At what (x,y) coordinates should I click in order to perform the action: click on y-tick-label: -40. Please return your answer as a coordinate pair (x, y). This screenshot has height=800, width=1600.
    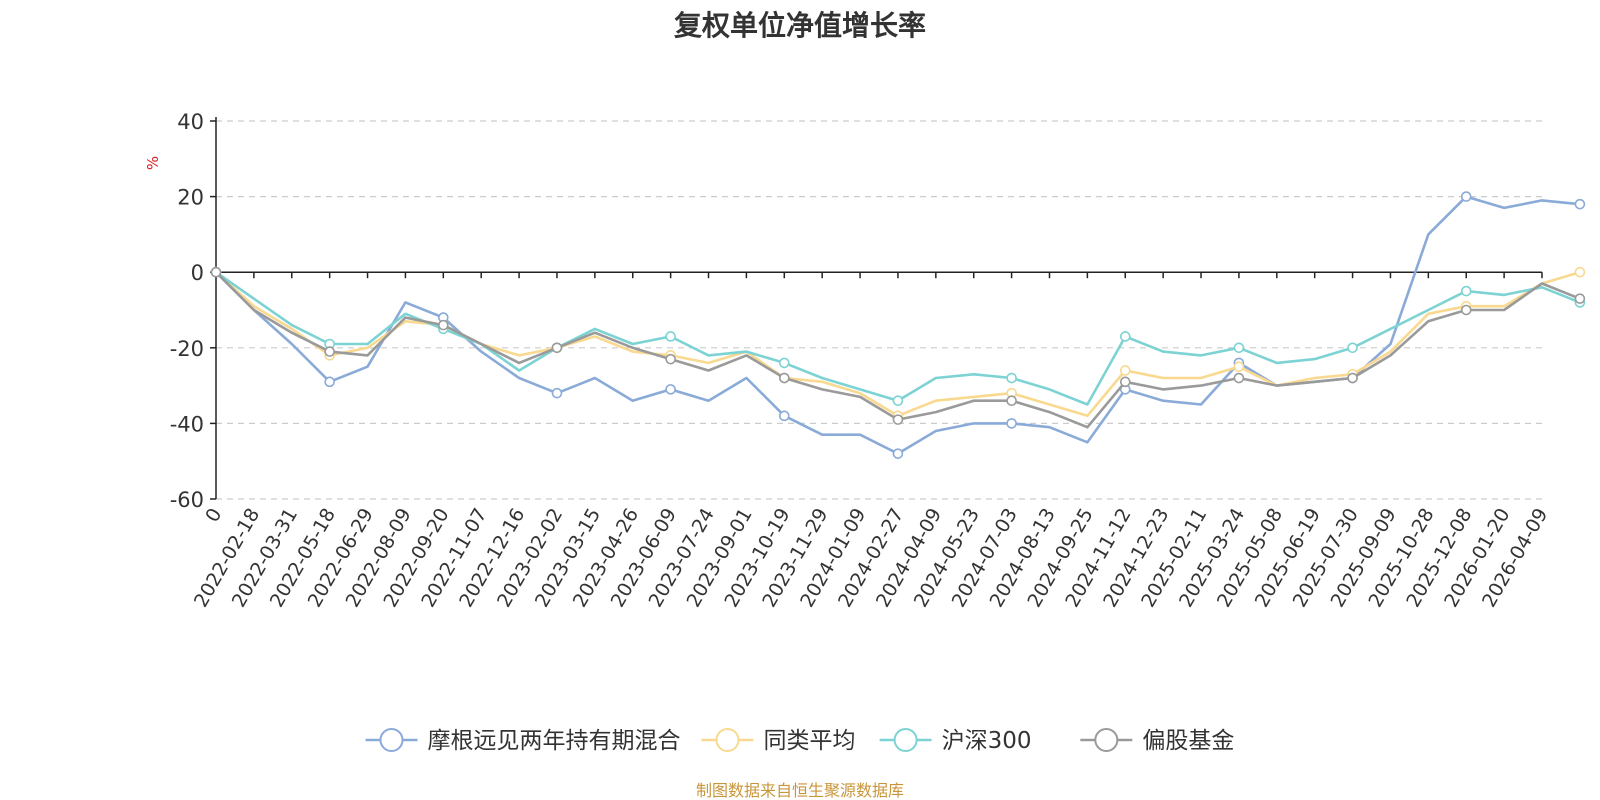
    Looking at the image, I should click on (187, 424).